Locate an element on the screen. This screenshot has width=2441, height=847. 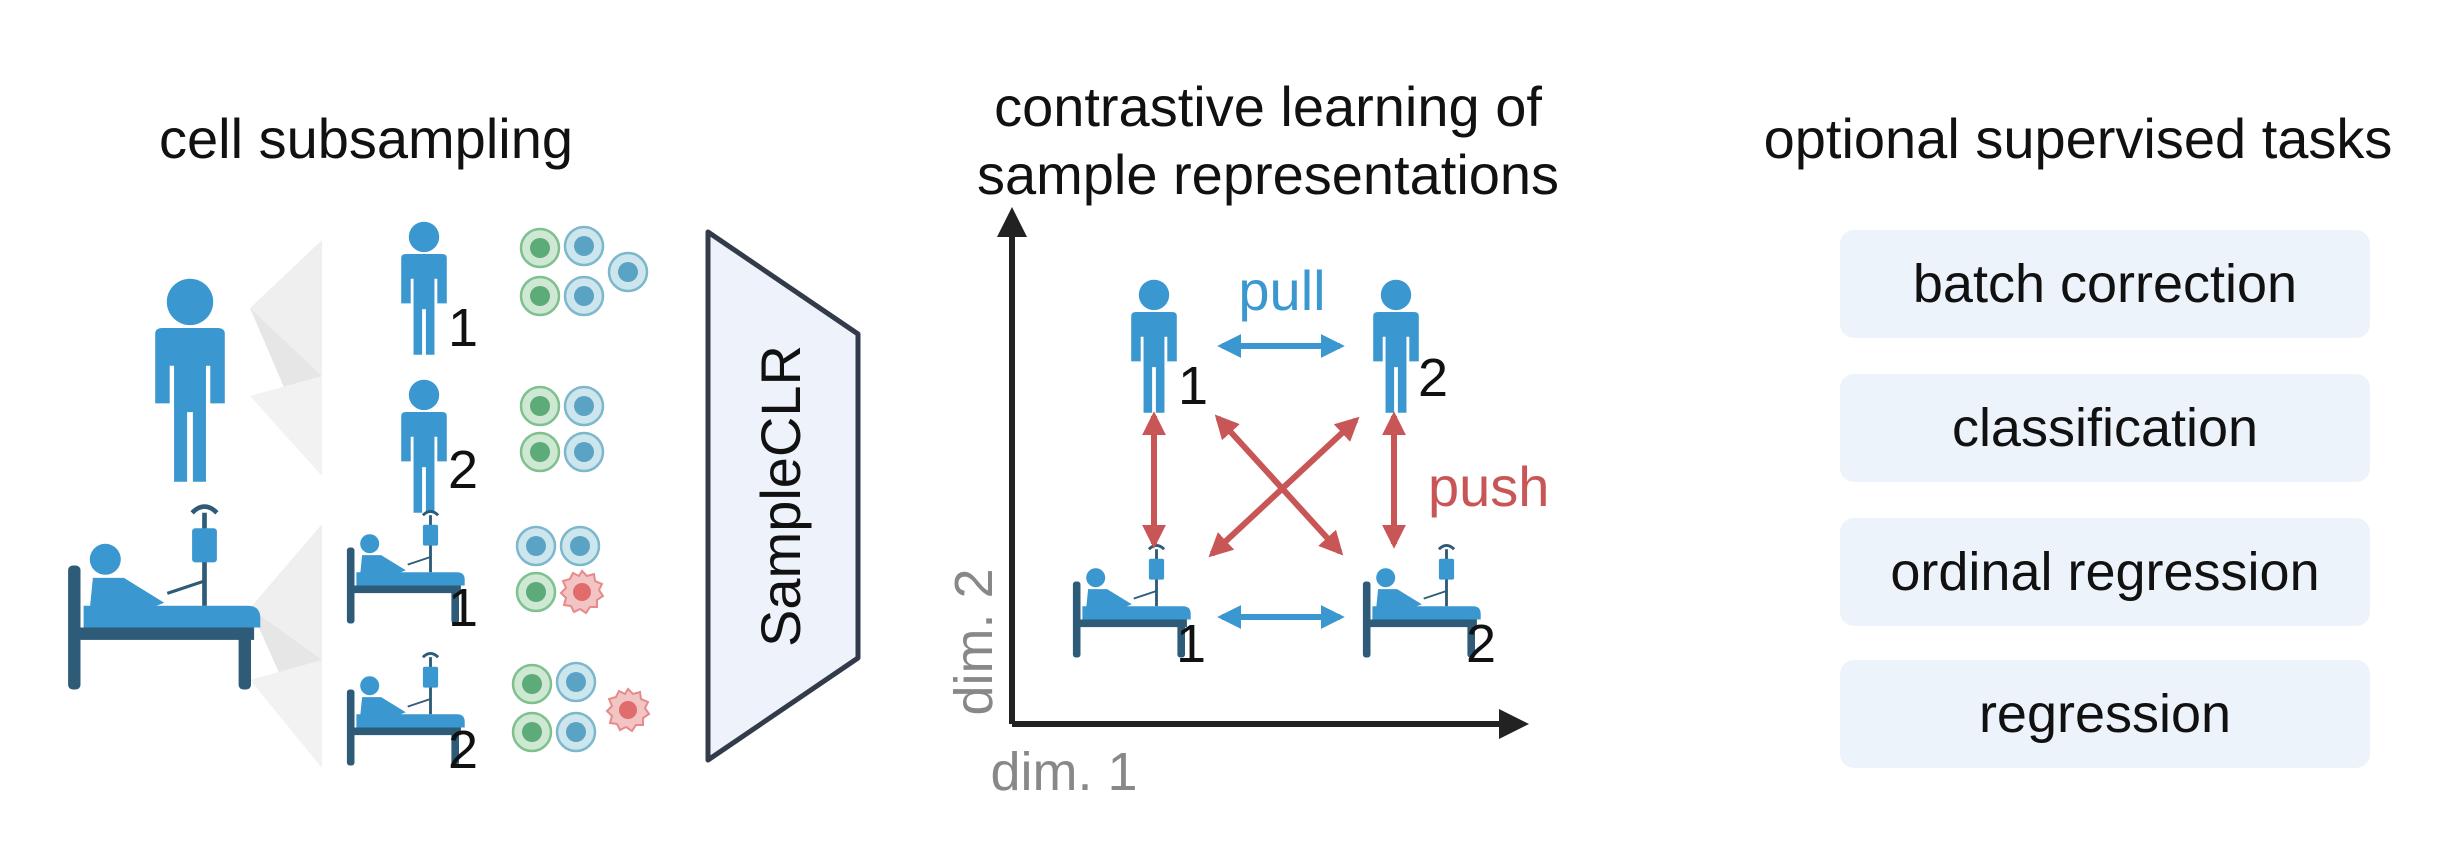
task-label: classification is located at coordinates (2105, 428).